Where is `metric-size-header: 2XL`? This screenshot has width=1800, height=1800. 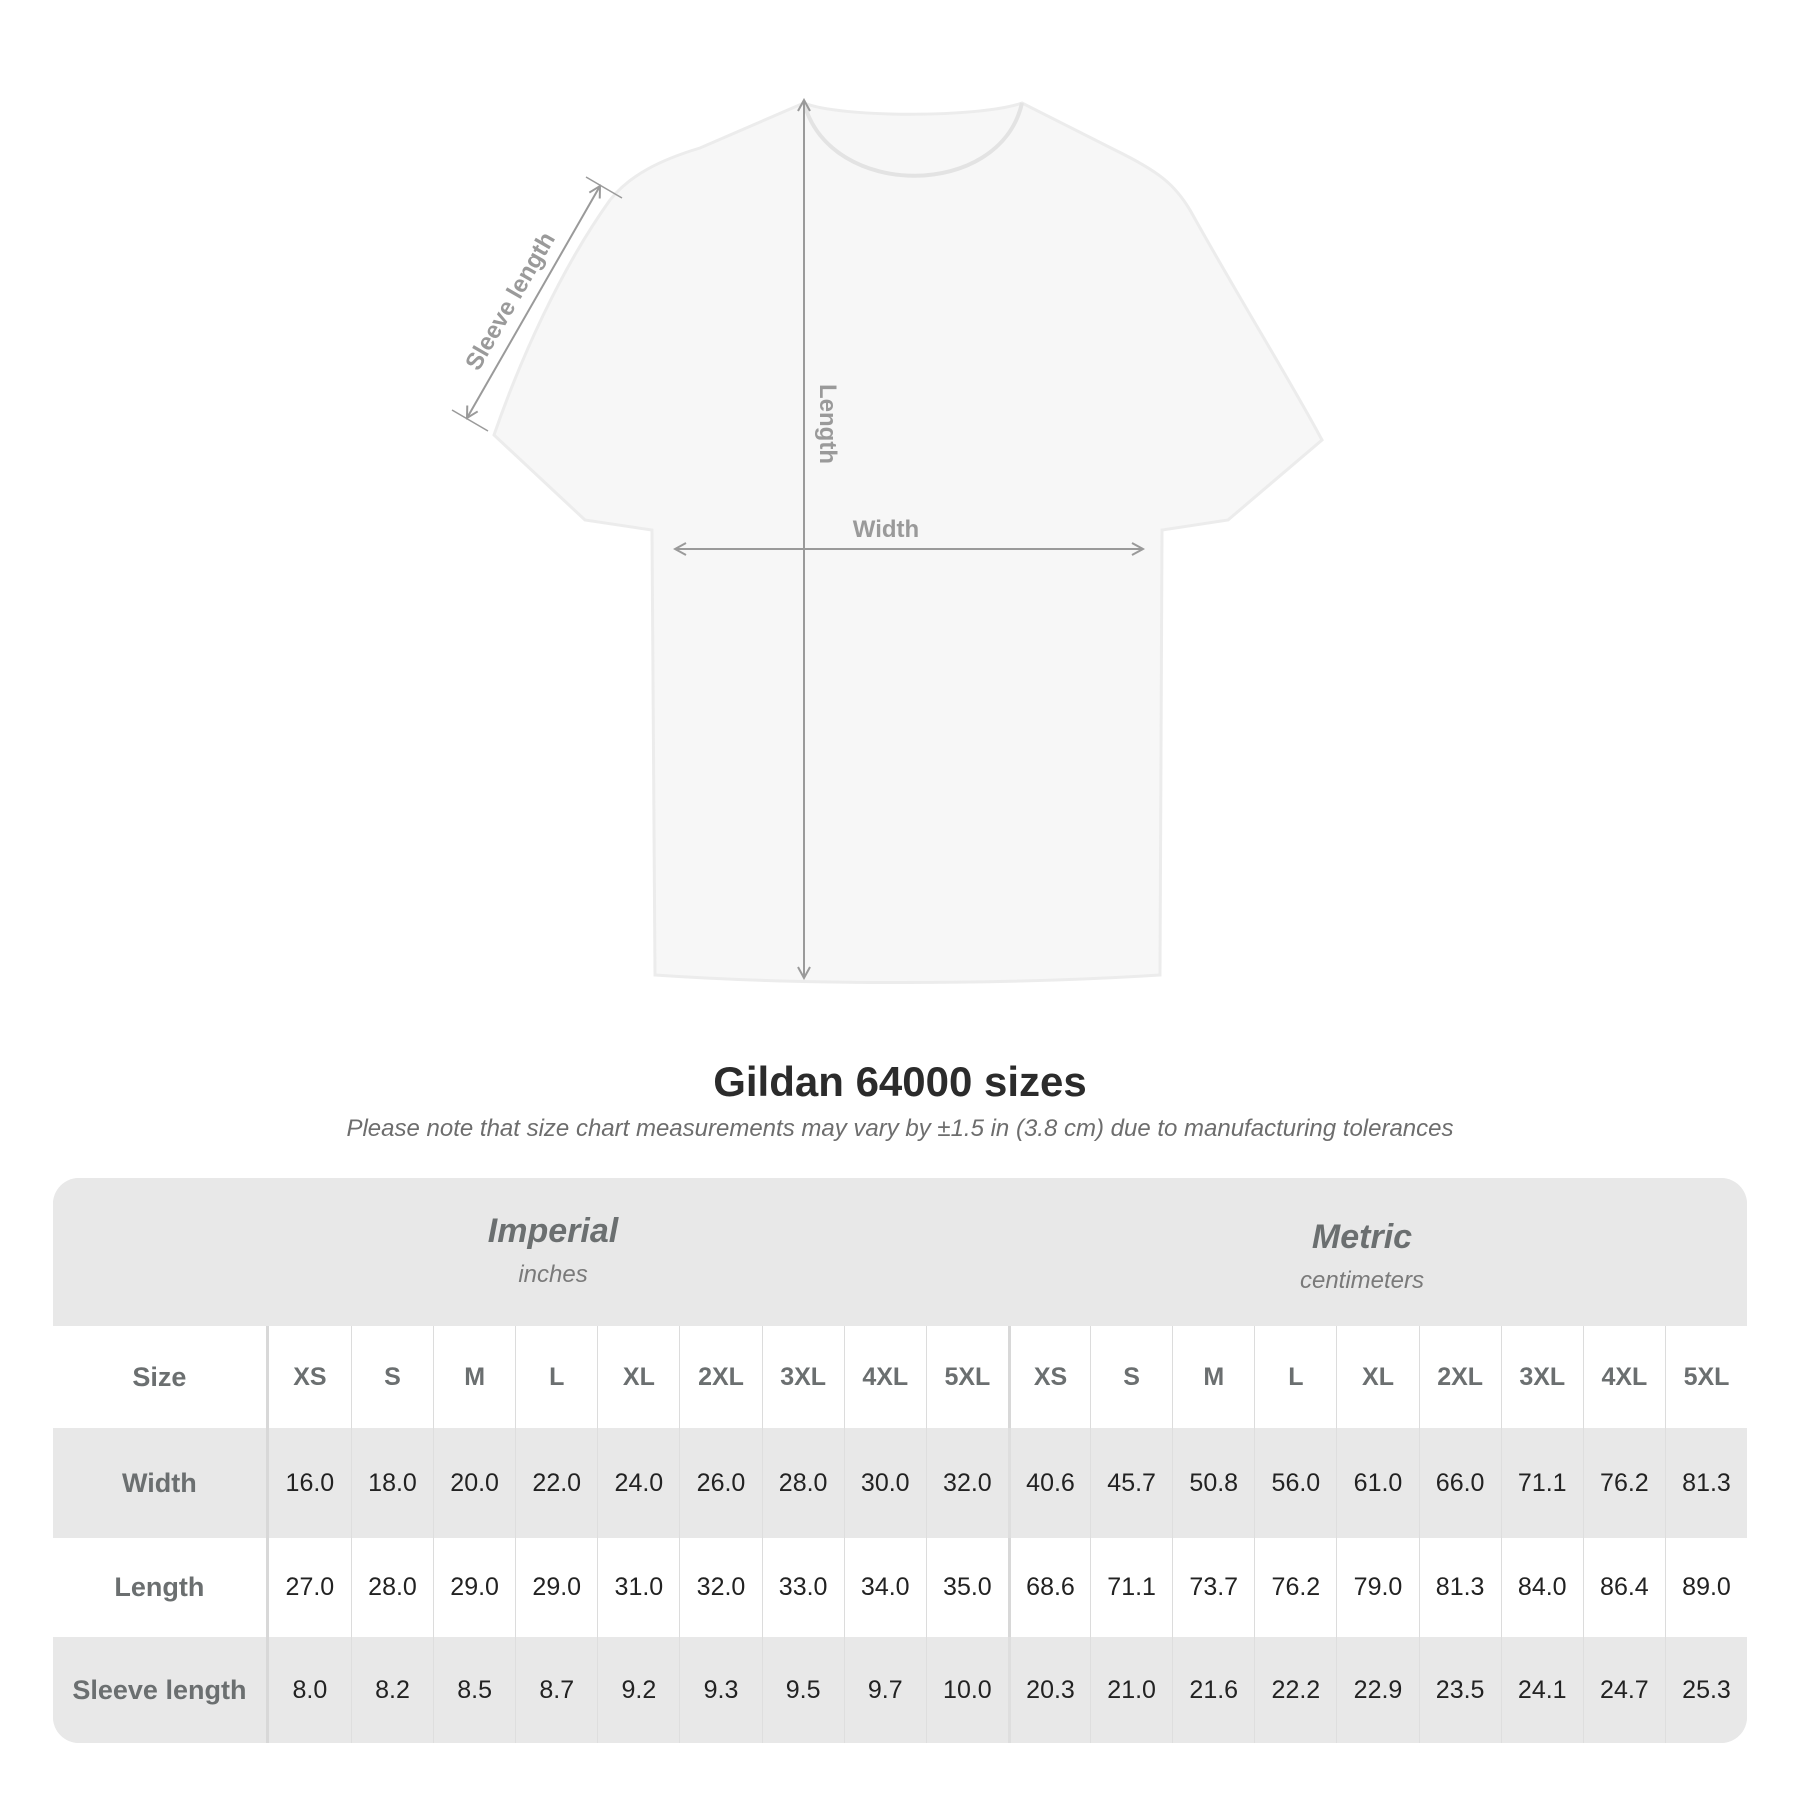 metric-size-header: 2XL is located at coordinates (1459, 1377).